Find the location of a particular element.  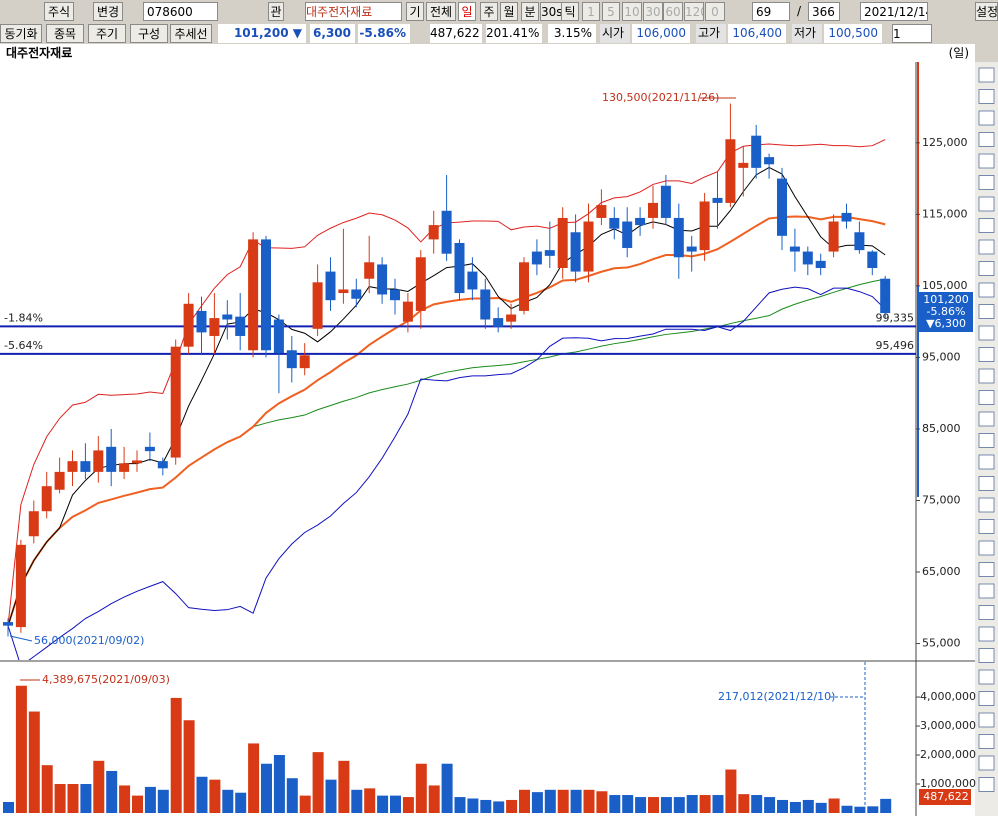

high-annotation: 130,500(2021/11/26) is located at coordinates (660, 97).